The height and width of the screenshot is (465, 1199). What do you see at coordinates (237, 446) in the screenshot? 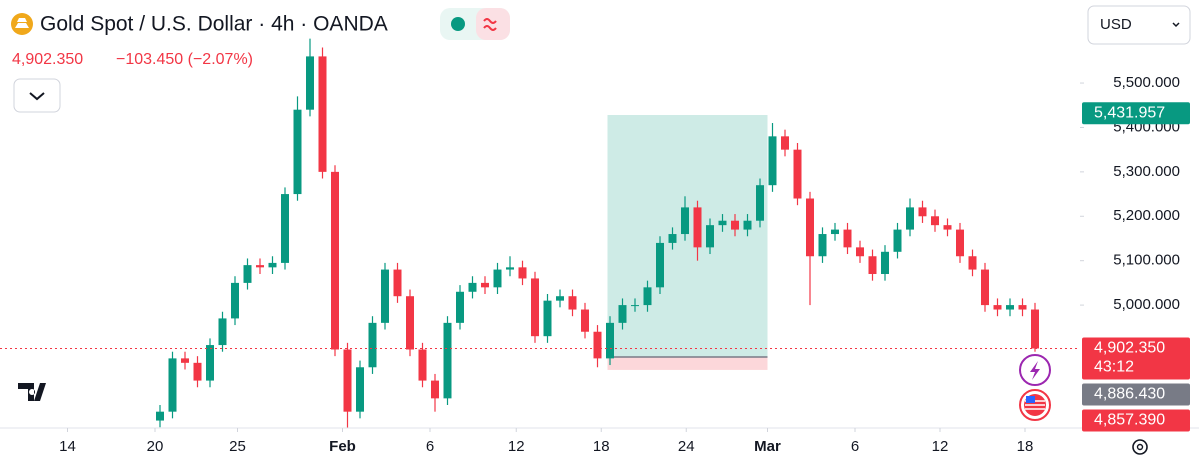
I see `x-tick-label: 25` at bounding box center [237, 446].